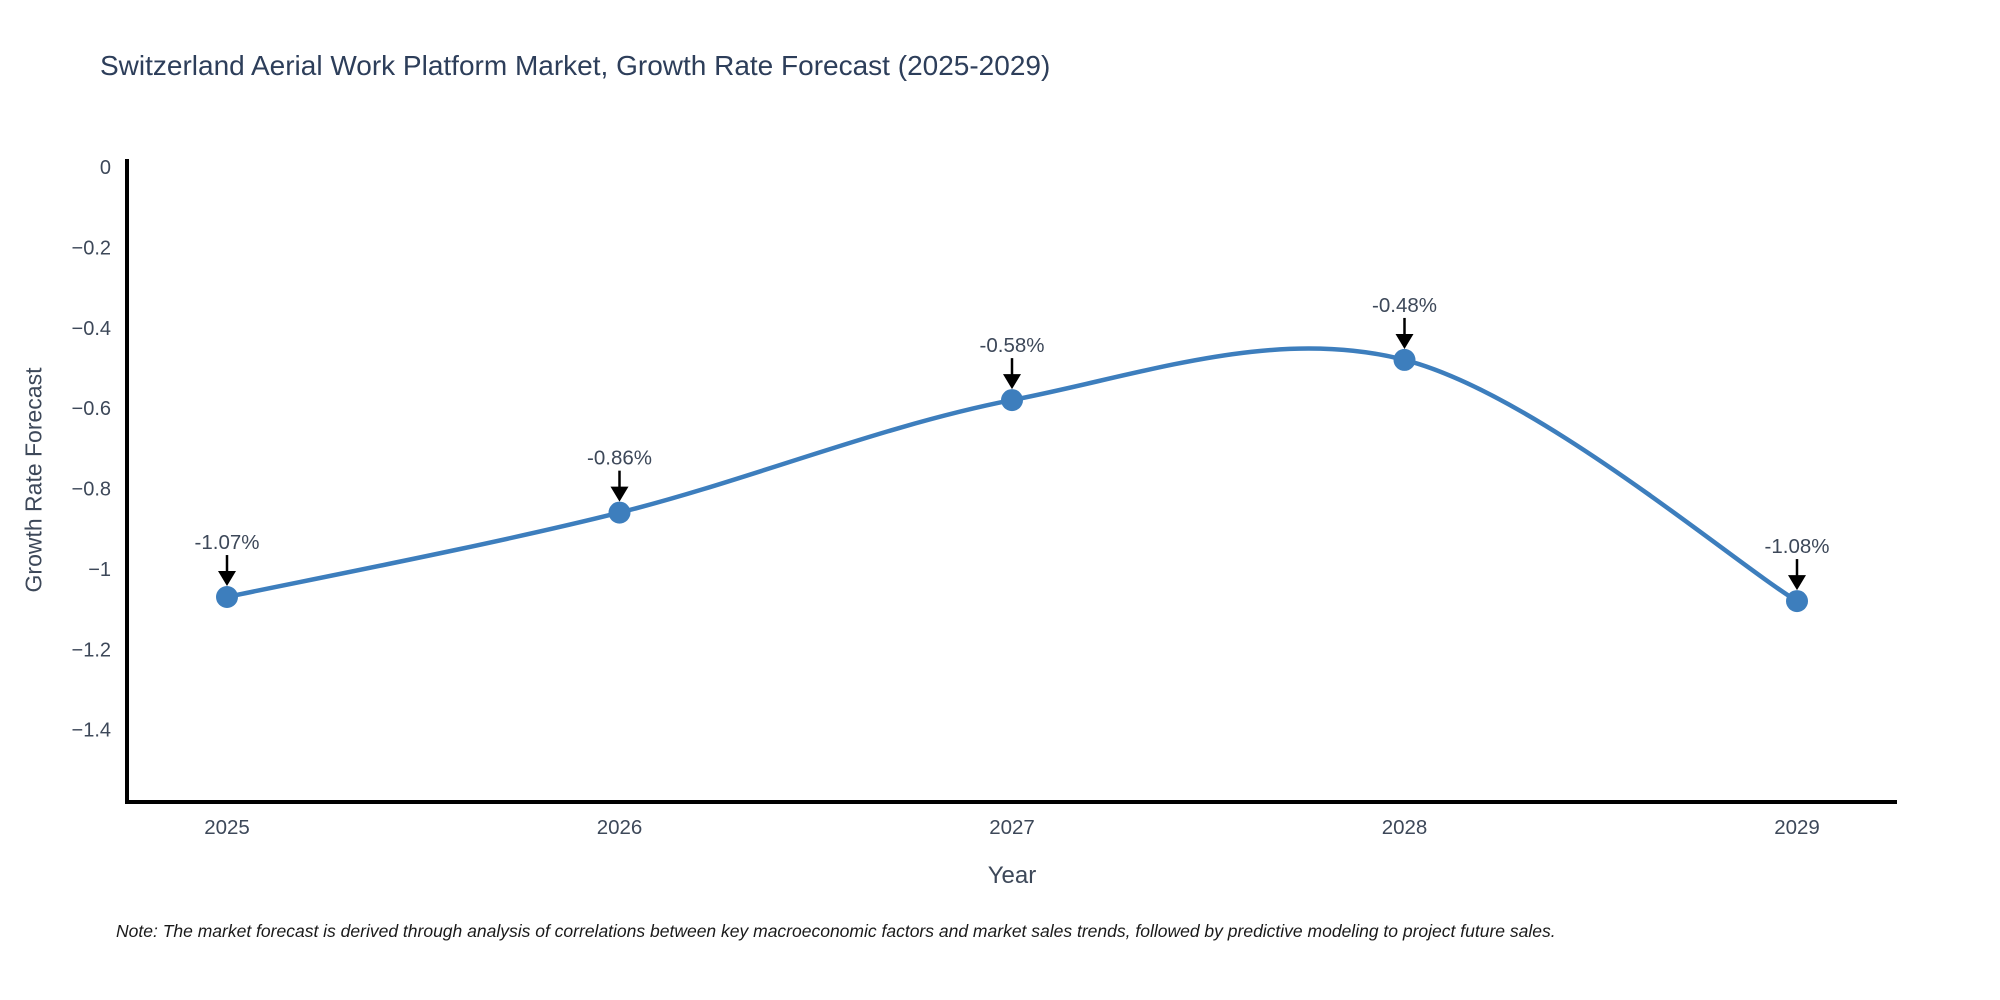  What do you see at coordinates (1405, 827) in the screenshot?
I see `x-tick-label: 2028` at bounding box center [1405, 827].